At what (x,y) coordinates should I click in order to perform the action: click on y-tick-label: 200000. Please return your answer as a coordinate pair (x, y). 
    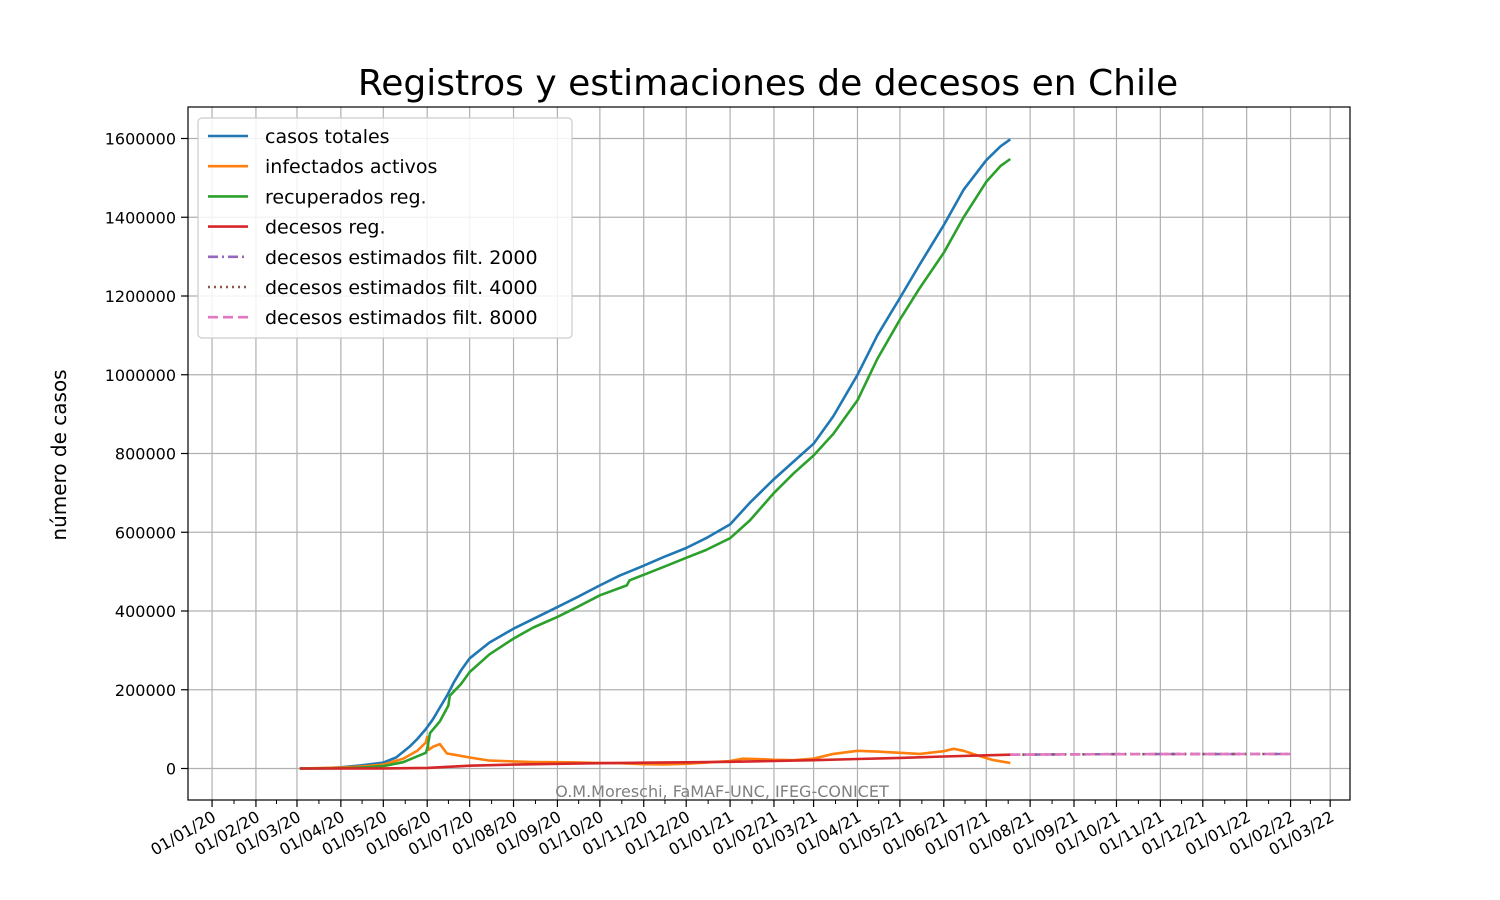
    Looking at the image, I should click on (145, 690).